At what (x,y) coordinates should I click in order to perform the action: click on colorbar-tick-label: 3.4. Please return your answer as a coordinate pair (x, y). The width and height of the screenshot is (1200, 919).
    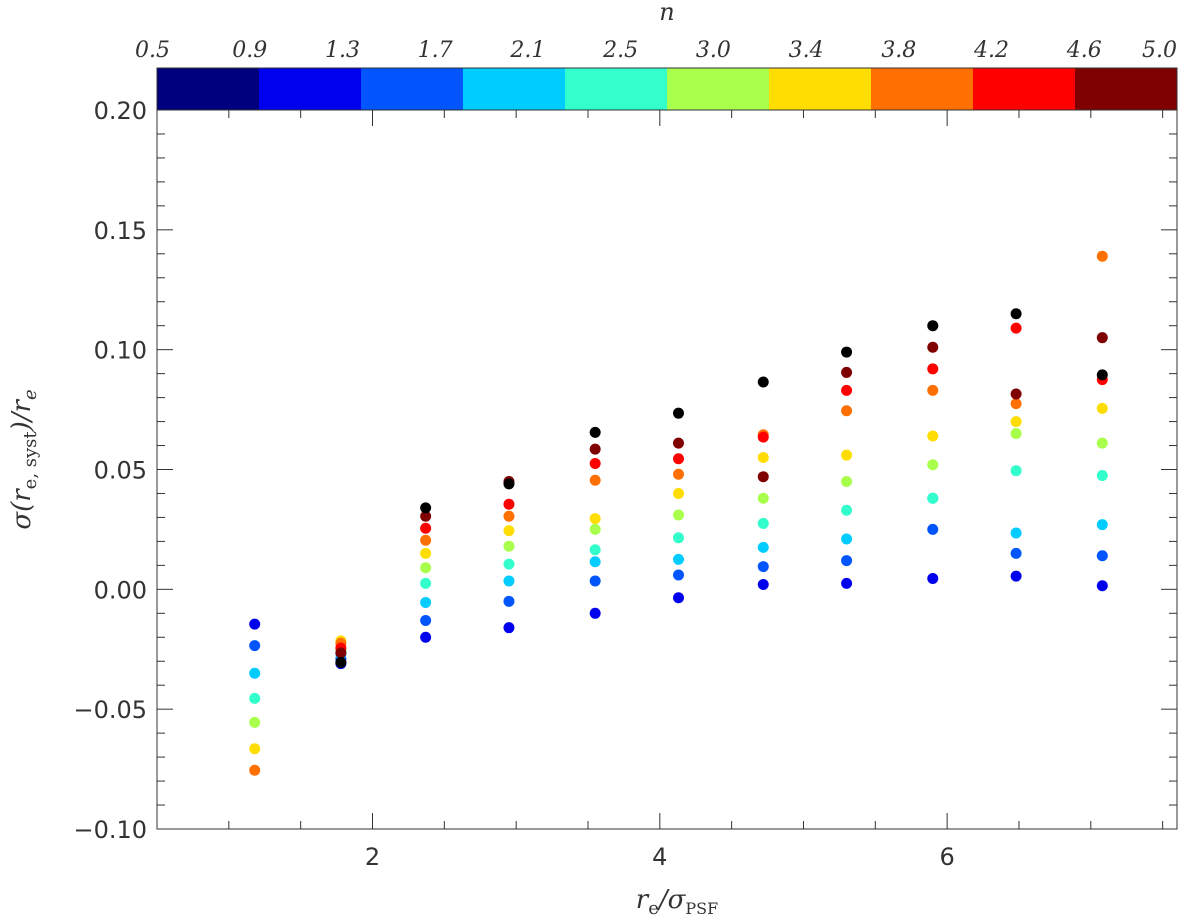
    Looking at the image, I should click on (806, 50).